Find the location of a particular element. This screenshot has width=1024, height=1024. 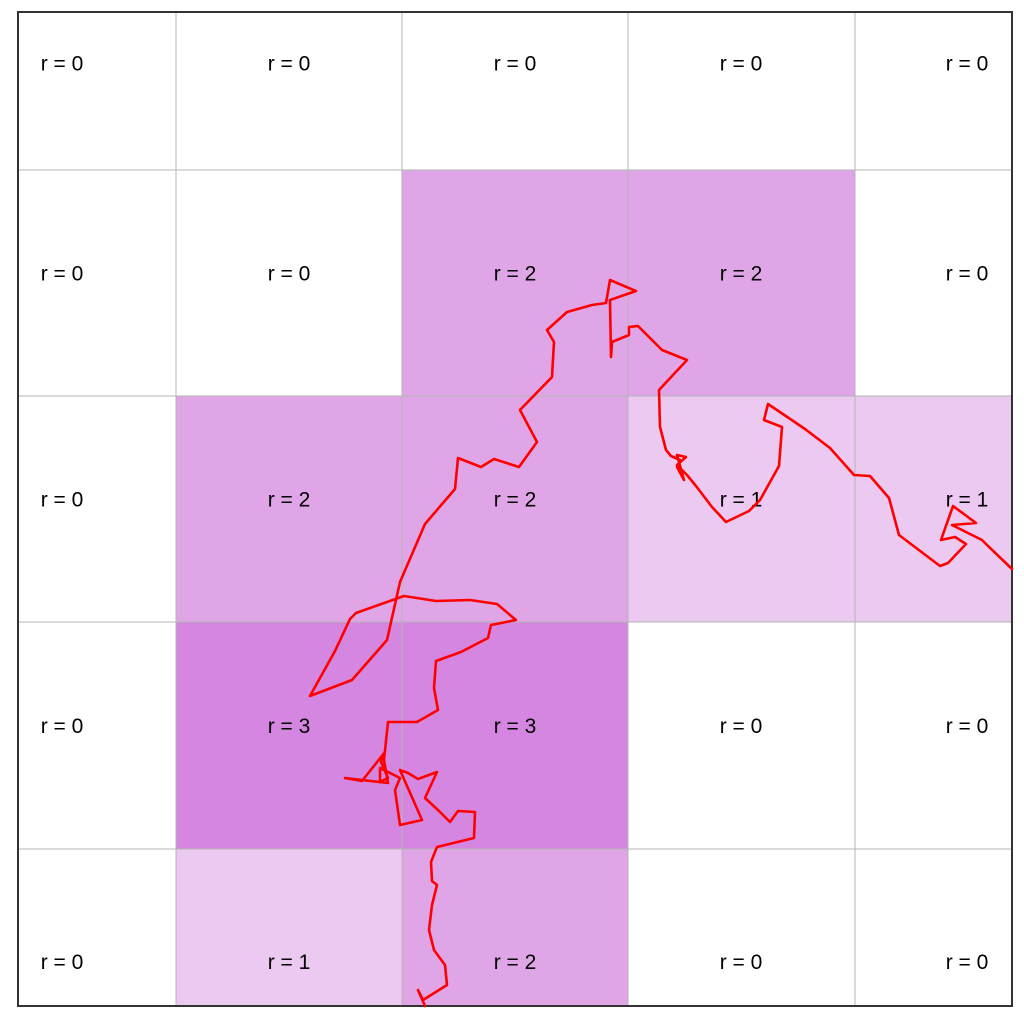

grid-cell-r3-c0 is located at coordinates (97, 735).